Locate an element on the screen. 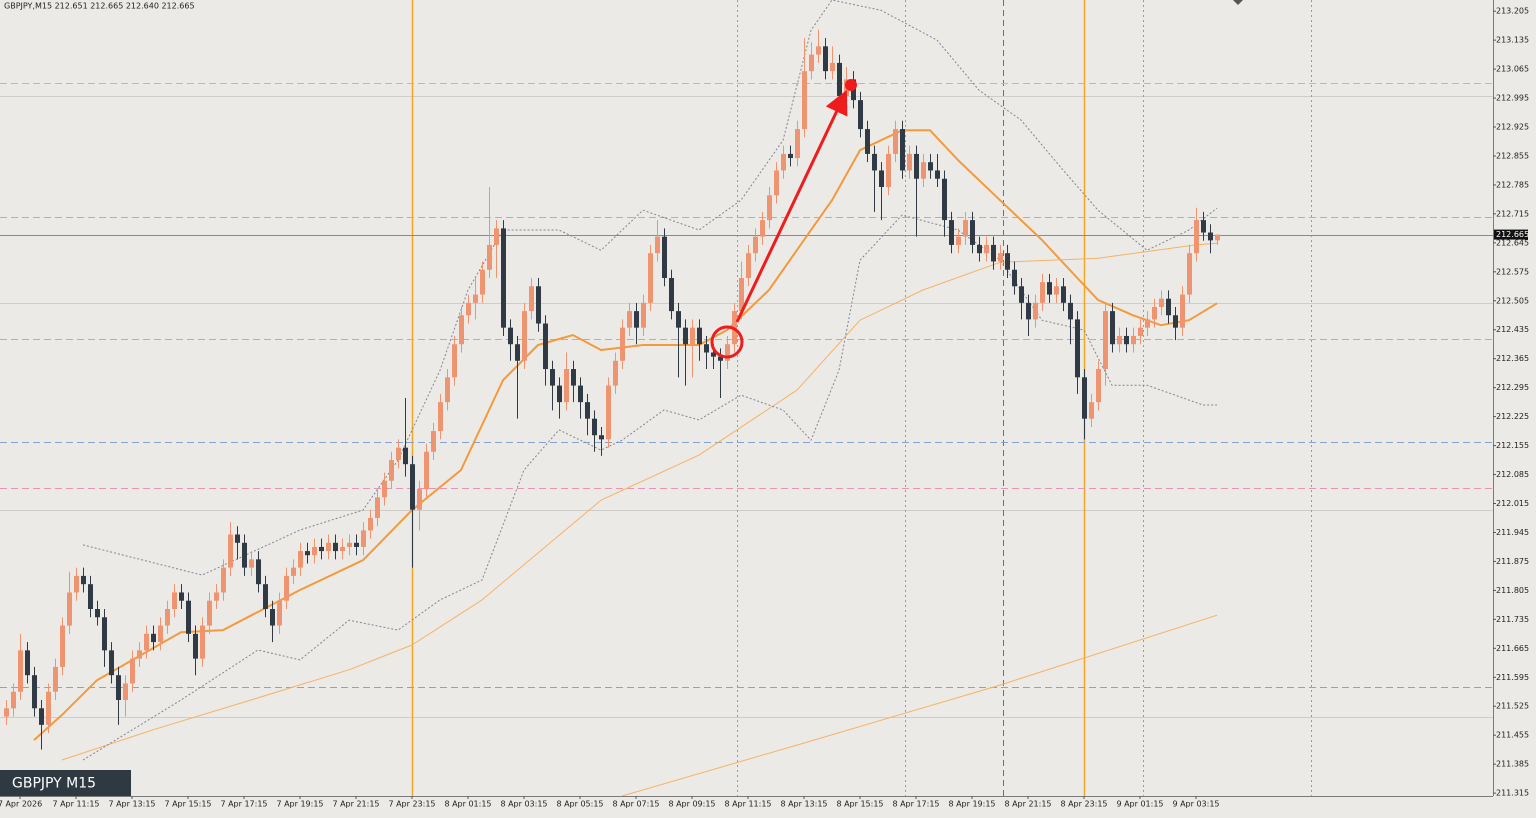 This screenshot has width=1536, height=818. y-tick-label: 213.205 is located at coordinates (1512, 11).